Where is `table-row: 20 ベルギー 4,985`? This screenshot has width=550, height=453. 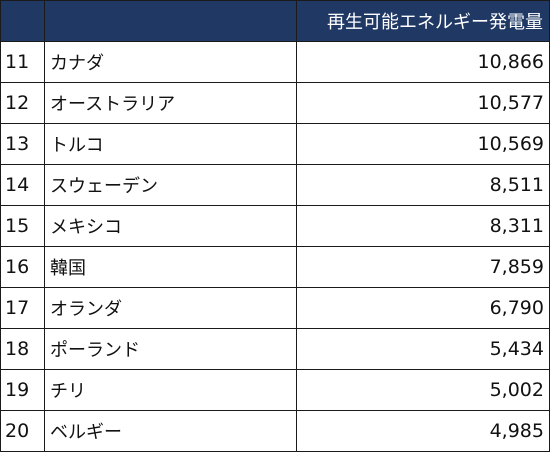
table-row: 20 ベルギー 4,985 is located at coordinates (275, 431).